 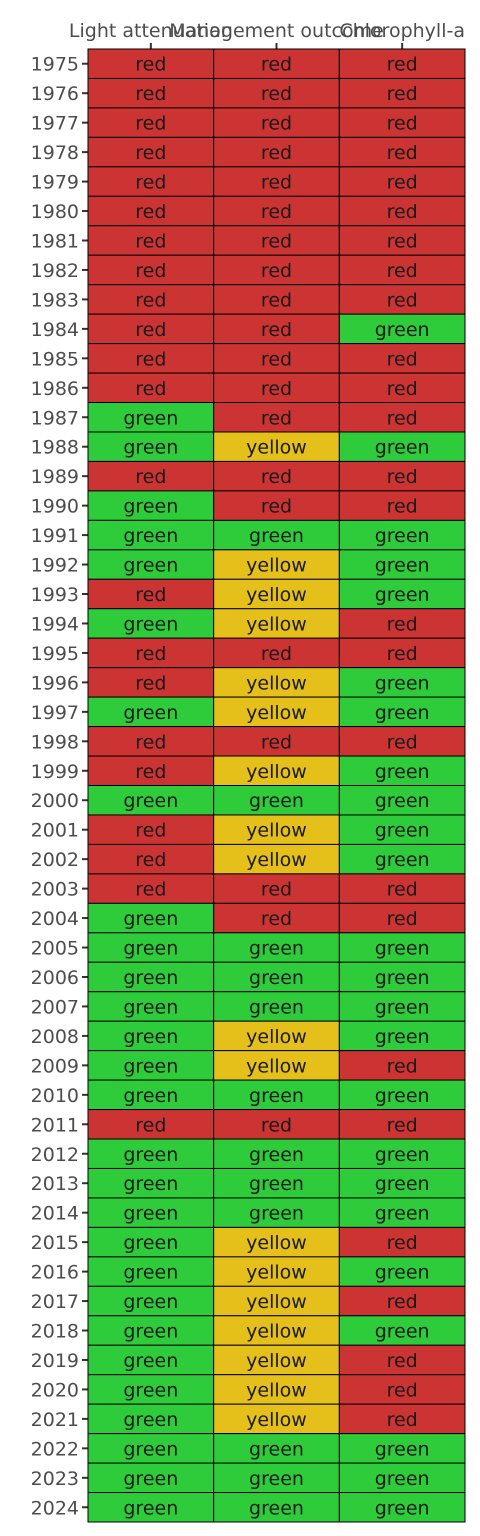 I want to click on y-tick-label: 1981, so click(x=55, y=241).